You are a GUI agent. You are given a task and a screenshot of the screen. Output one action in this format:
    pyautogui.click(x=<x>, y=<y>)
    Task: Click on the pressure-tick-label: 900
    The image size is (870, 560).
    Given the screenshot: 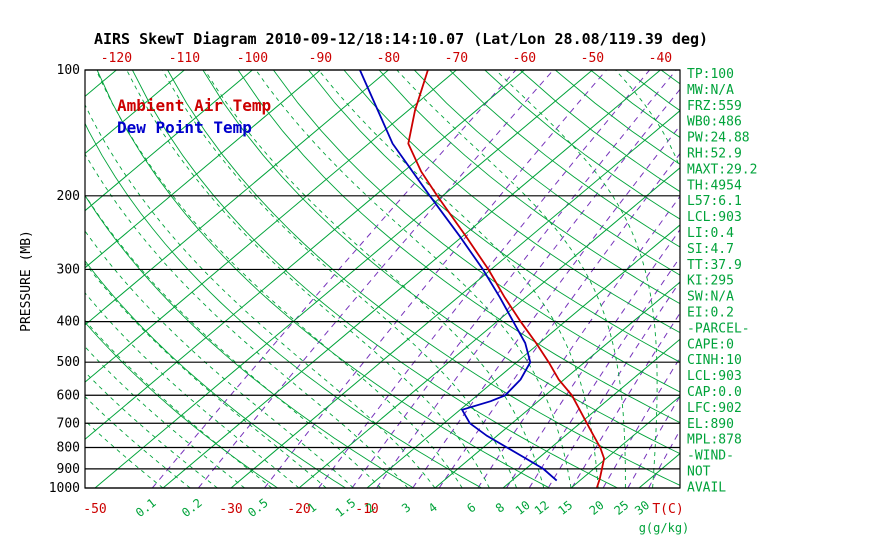 What is the action you would take?
    pyautogui.click(x=68, y=469)
    